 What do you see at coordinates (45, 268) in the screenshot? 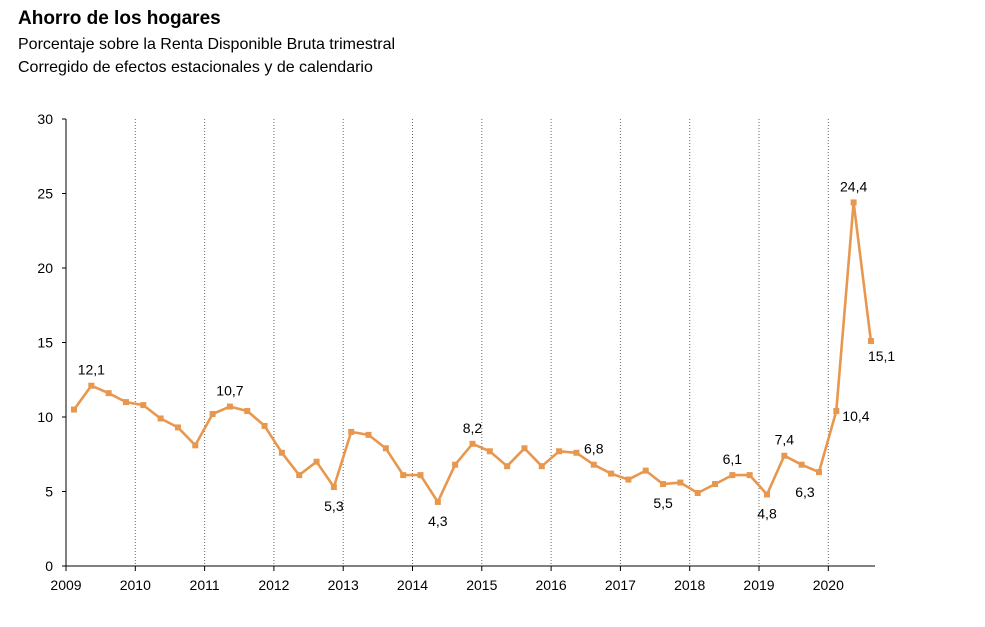
I see `y-tick-label: 20` at bounding box center [45, 268].